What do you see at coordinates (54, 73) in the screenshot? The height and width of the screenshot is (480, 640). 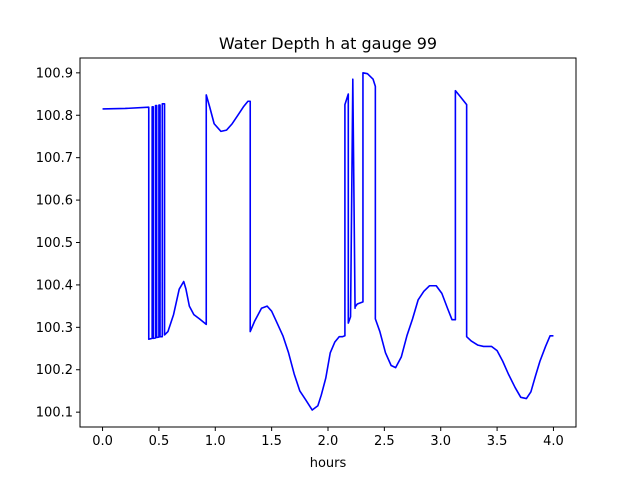 I see `y-tick-label: 100.9` at bounding box center [54, 73].